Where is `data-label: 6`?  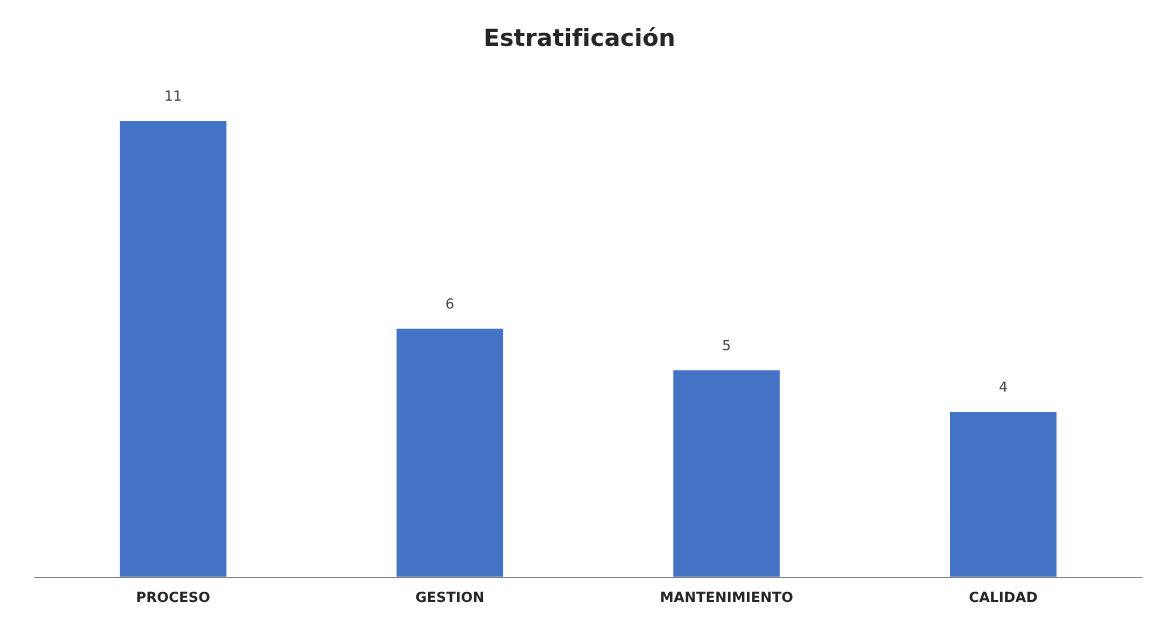
data-label: 6 is located at coordinates (450, 303).